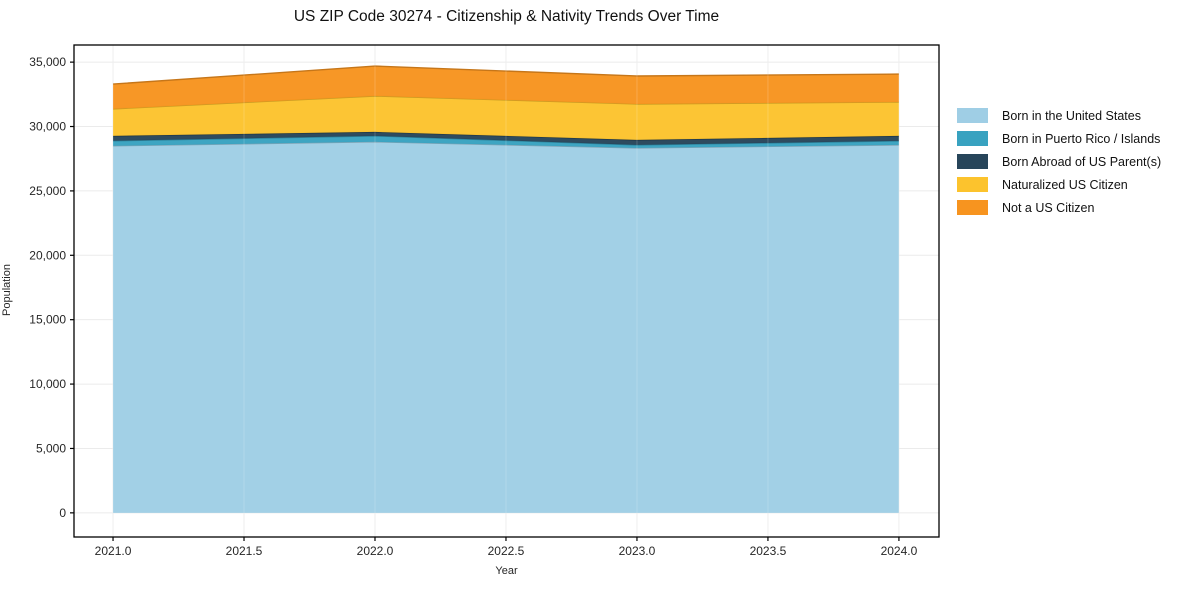 The height and width of the screenshot is (590, 1189). I want to click on y-tick-label: 0, so click(62, 513).